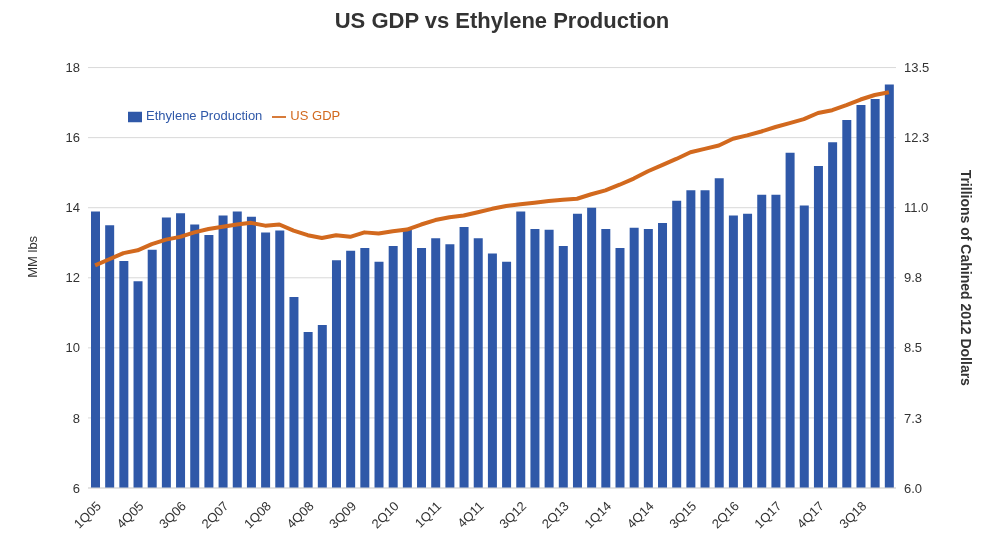 Image resolution: width=1004 pixels, height=558 pixels. I want to click on y2-tick-label: 6.0, so click(913, 488).